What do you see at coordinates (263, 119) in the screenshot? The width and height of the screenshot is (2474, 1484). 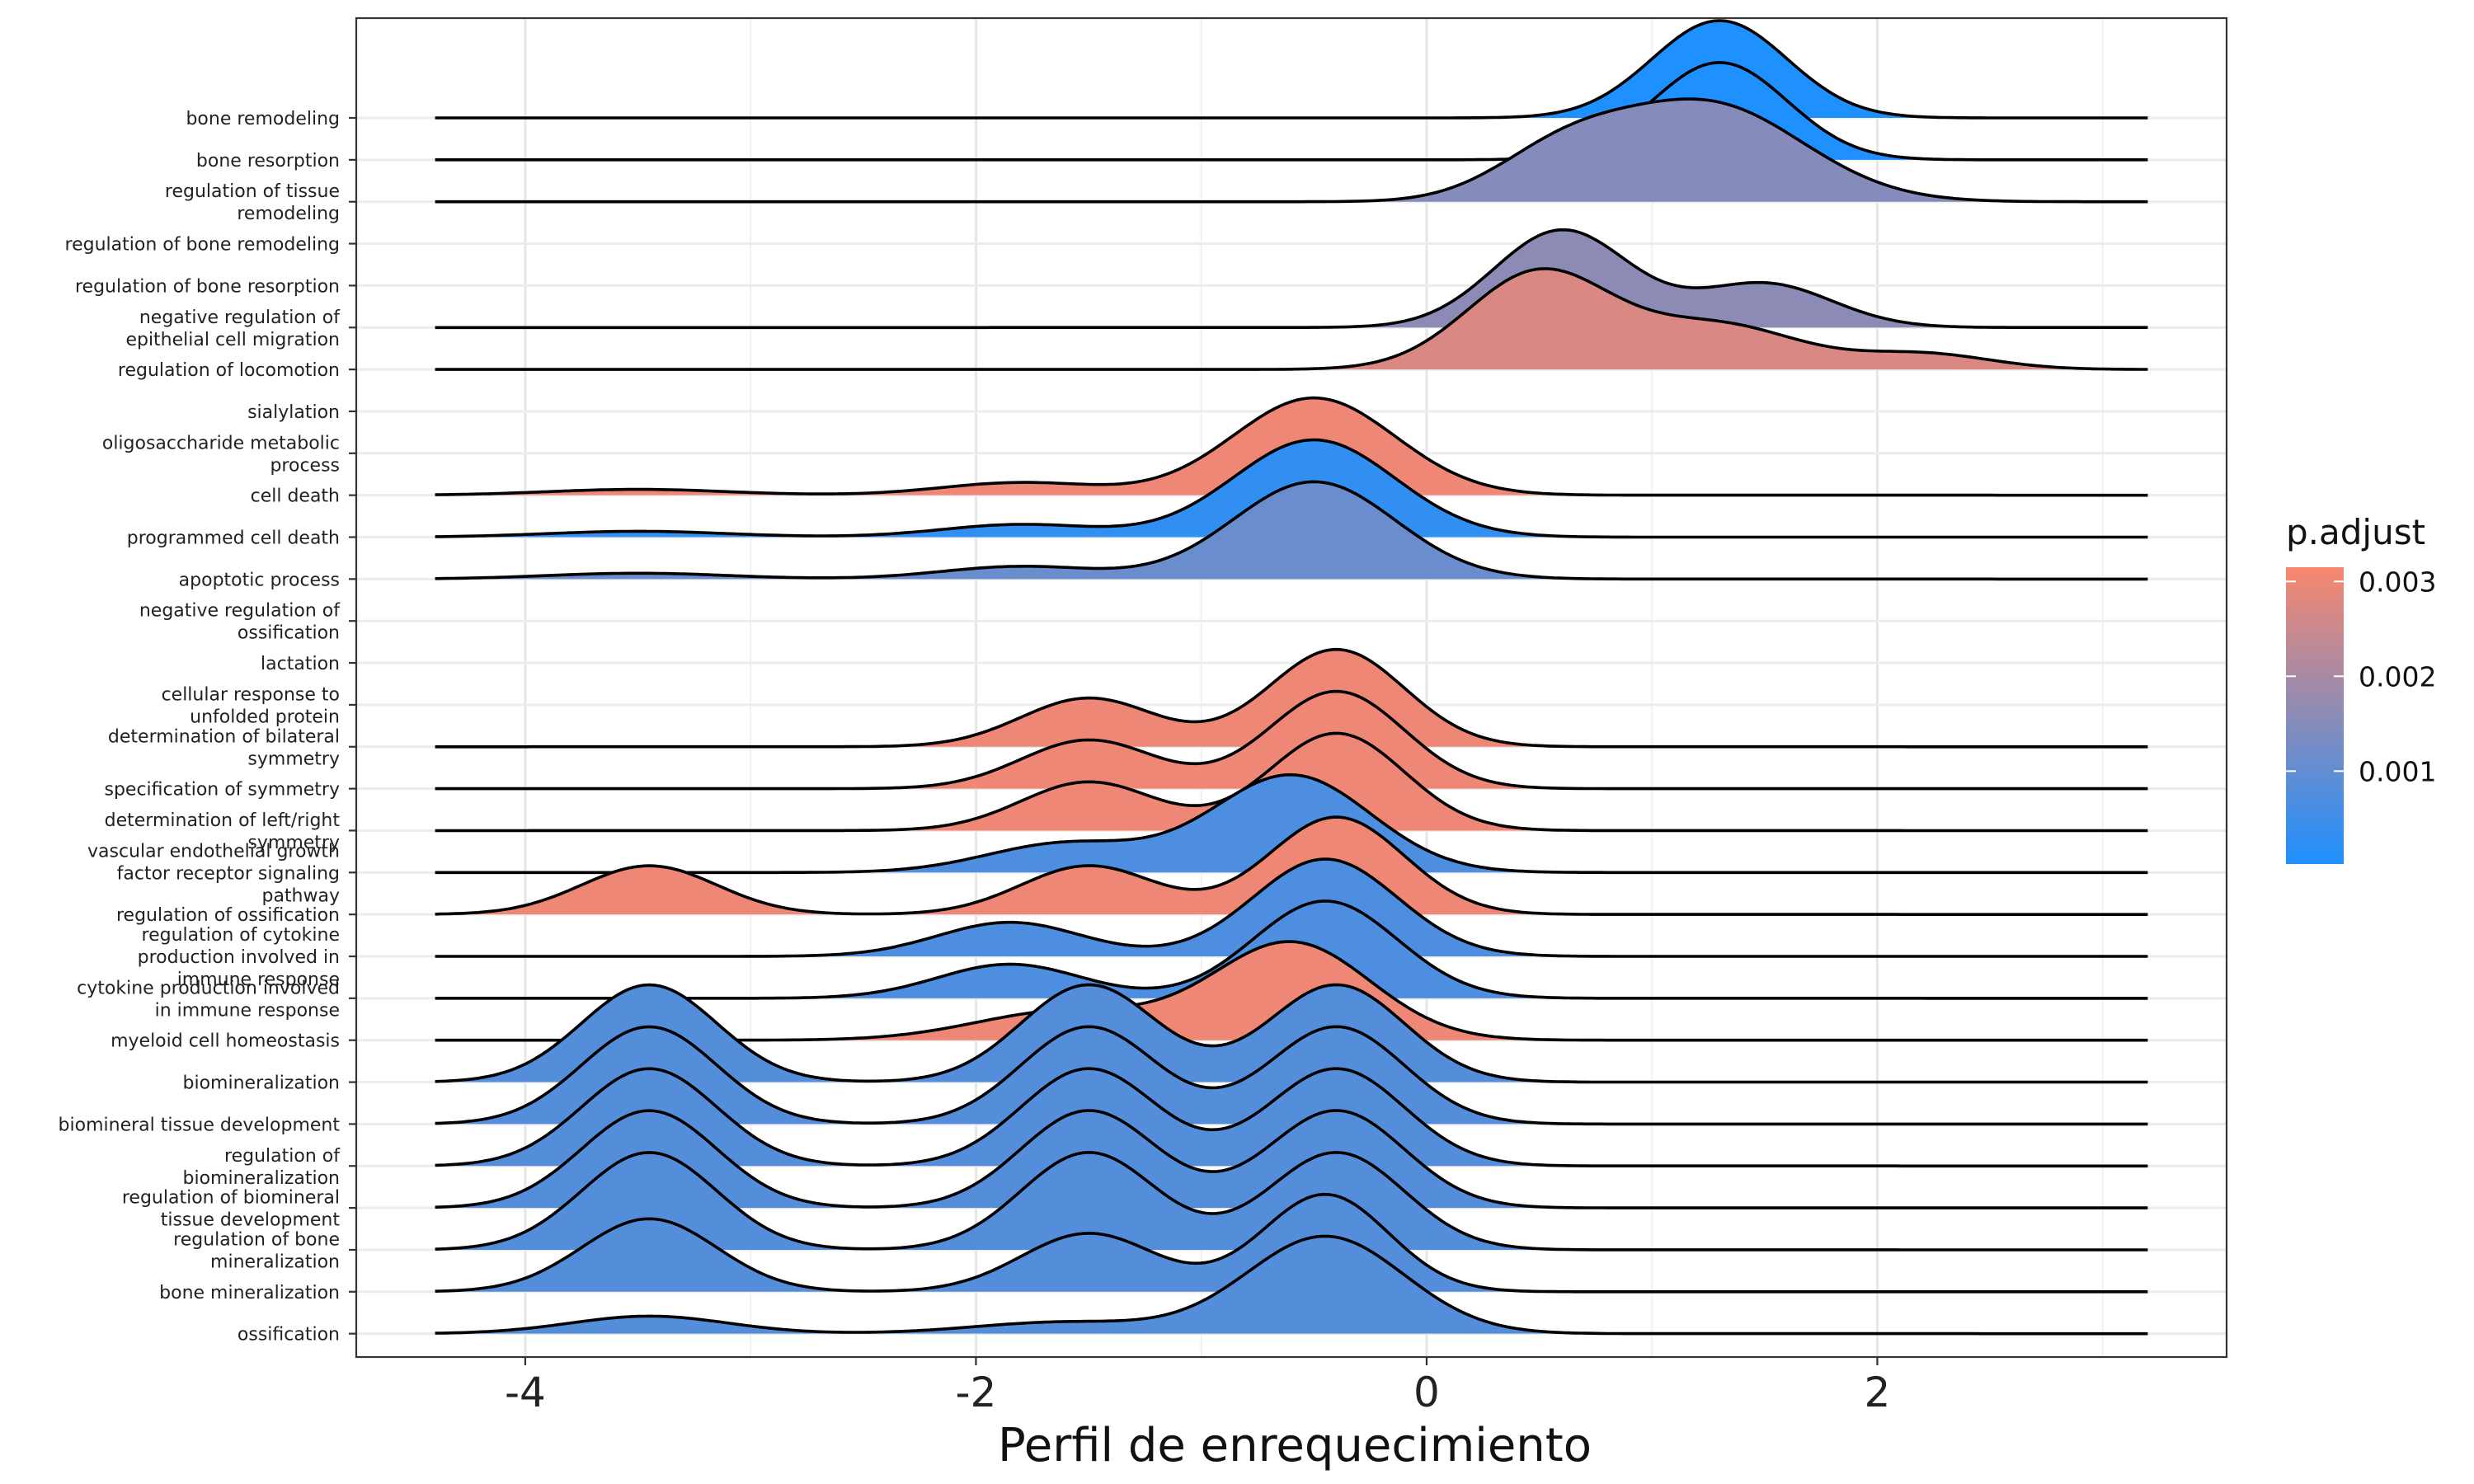 I see `y-tick-label: bone remodeling` at bounding box center [263, 119].